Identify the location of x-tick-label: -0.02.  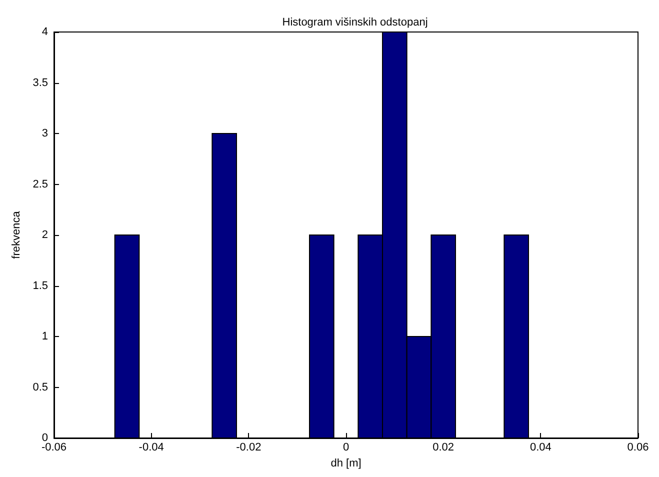
(249, 448).